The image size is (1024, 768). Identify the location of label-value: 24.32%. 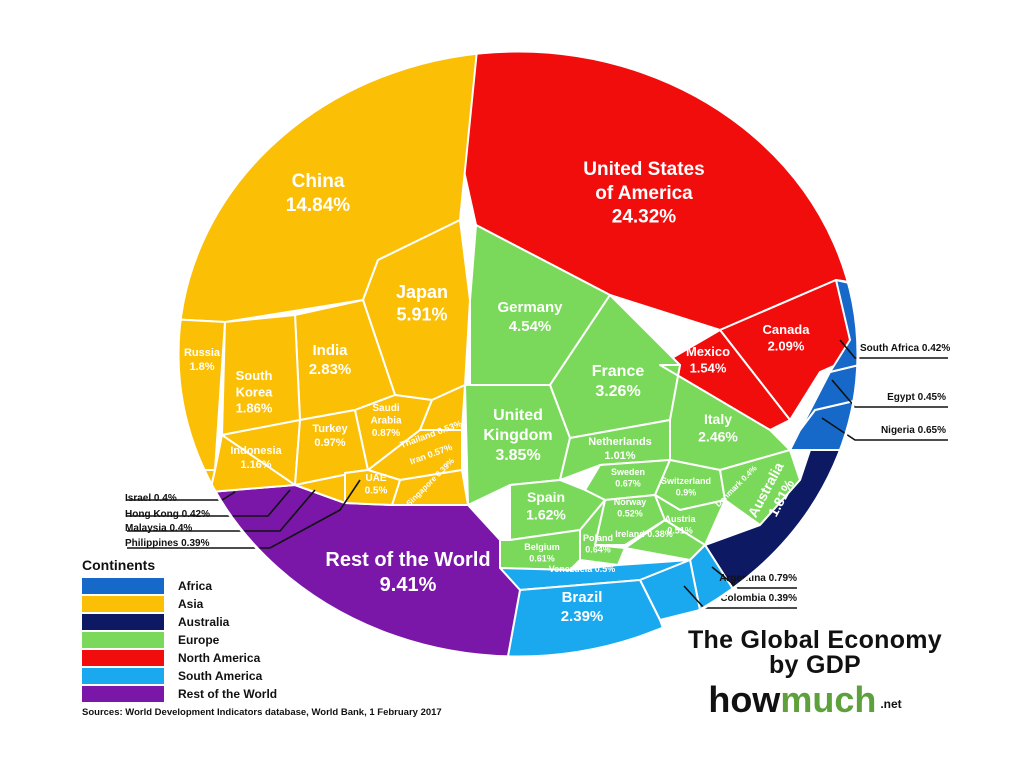
(644, 217).